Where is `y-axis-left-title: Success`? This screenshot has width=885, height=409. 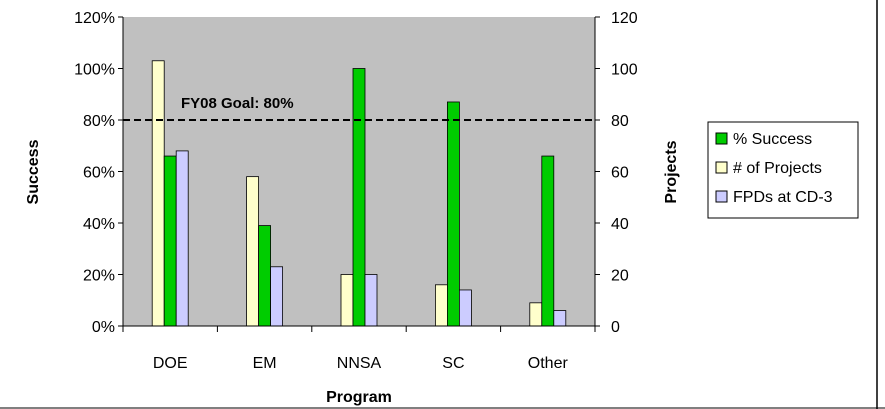
y-axis-left-title: Success is located at coordinates (33, 171).